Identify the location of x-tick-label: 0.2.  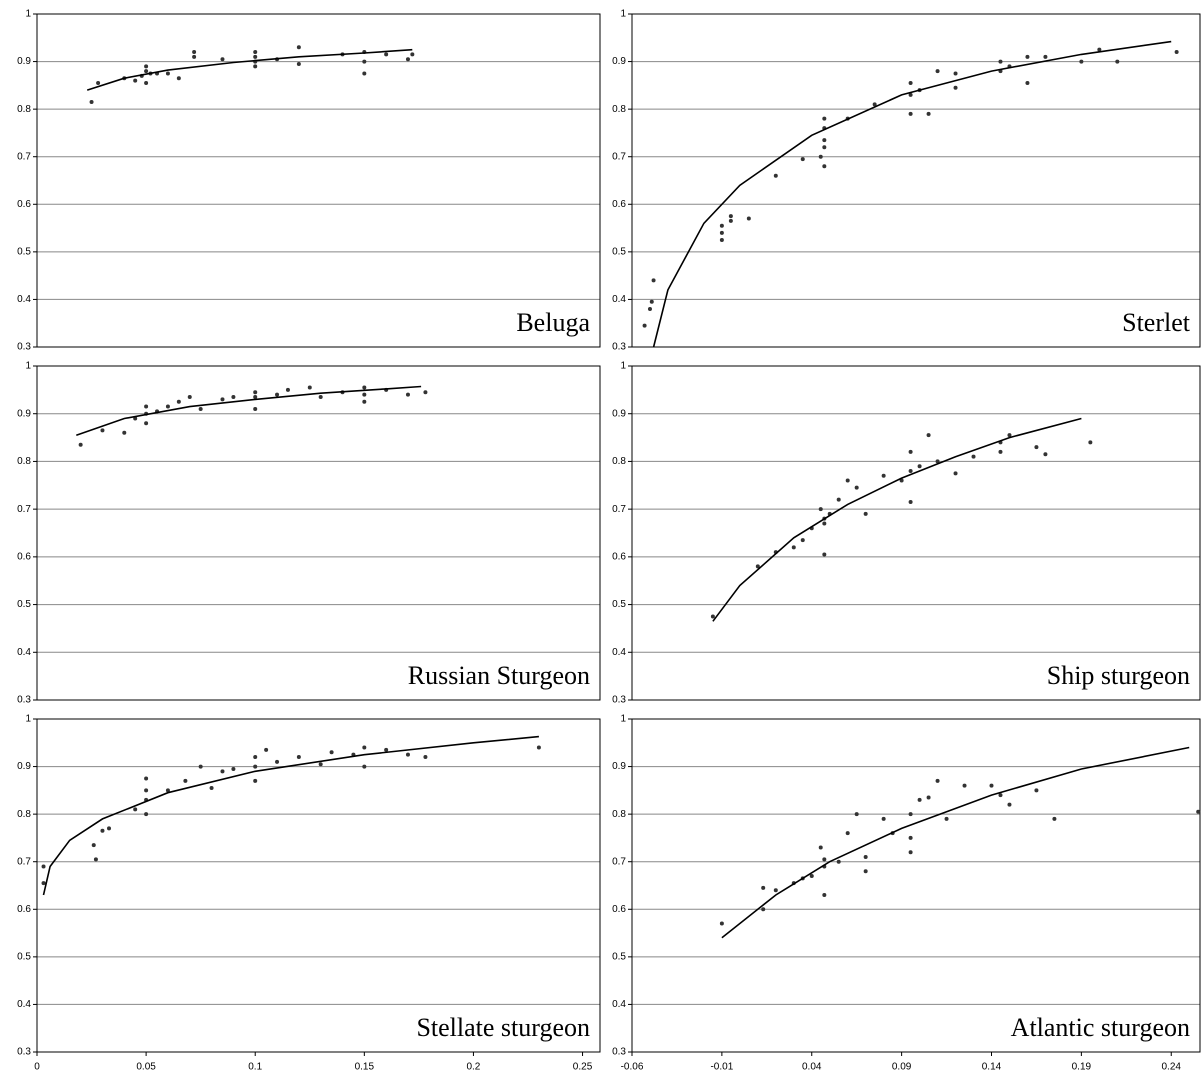
(473, 1067).